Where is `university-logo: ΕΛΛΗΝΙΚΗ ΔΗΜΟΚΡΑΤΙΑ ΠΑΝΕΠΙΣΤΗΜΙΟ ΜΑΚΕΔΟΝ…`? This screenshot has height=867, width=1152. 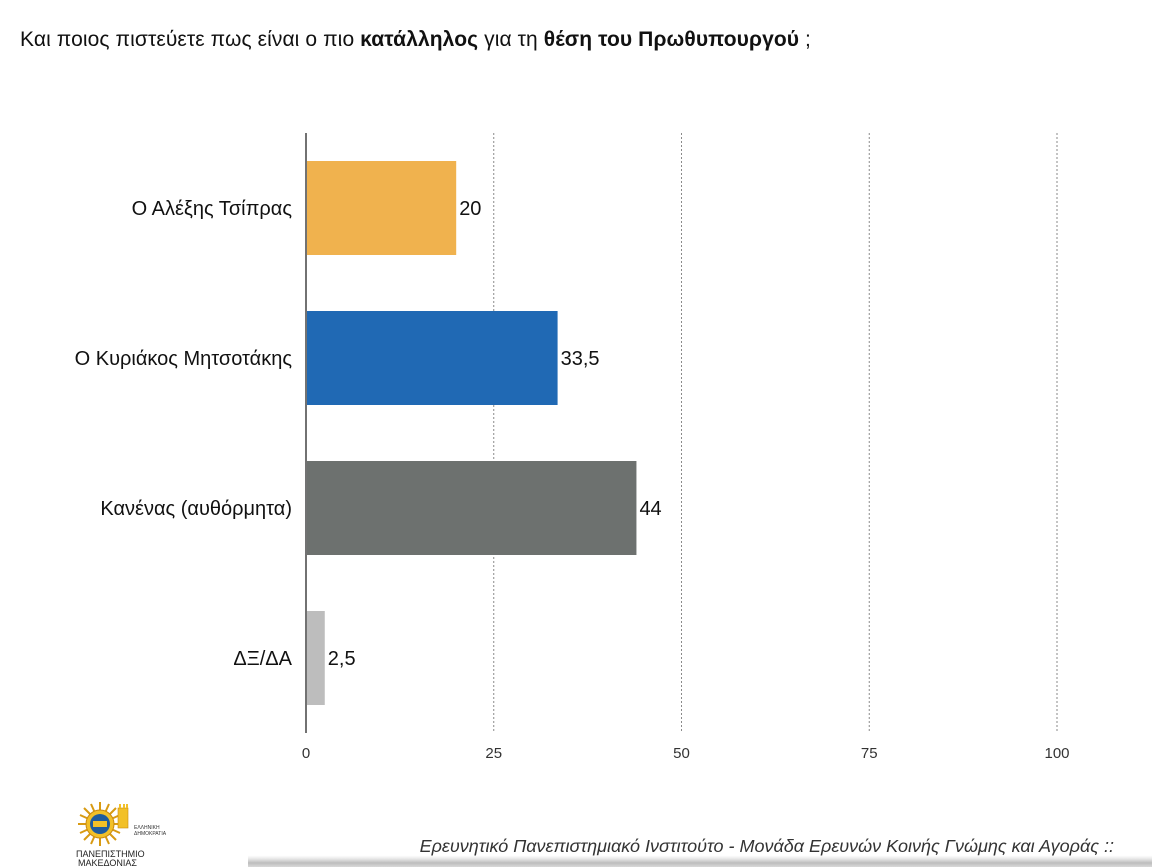
university-logo: ΕΛΛΗΝΙΚΗ ΔΗΜΟΚΡΑΤΙΑ ΠΑΝΕΠΙΣΤΗΜΙΟ ΜΑΚΕΔΟΝ… is located at coordinates (121, 834).